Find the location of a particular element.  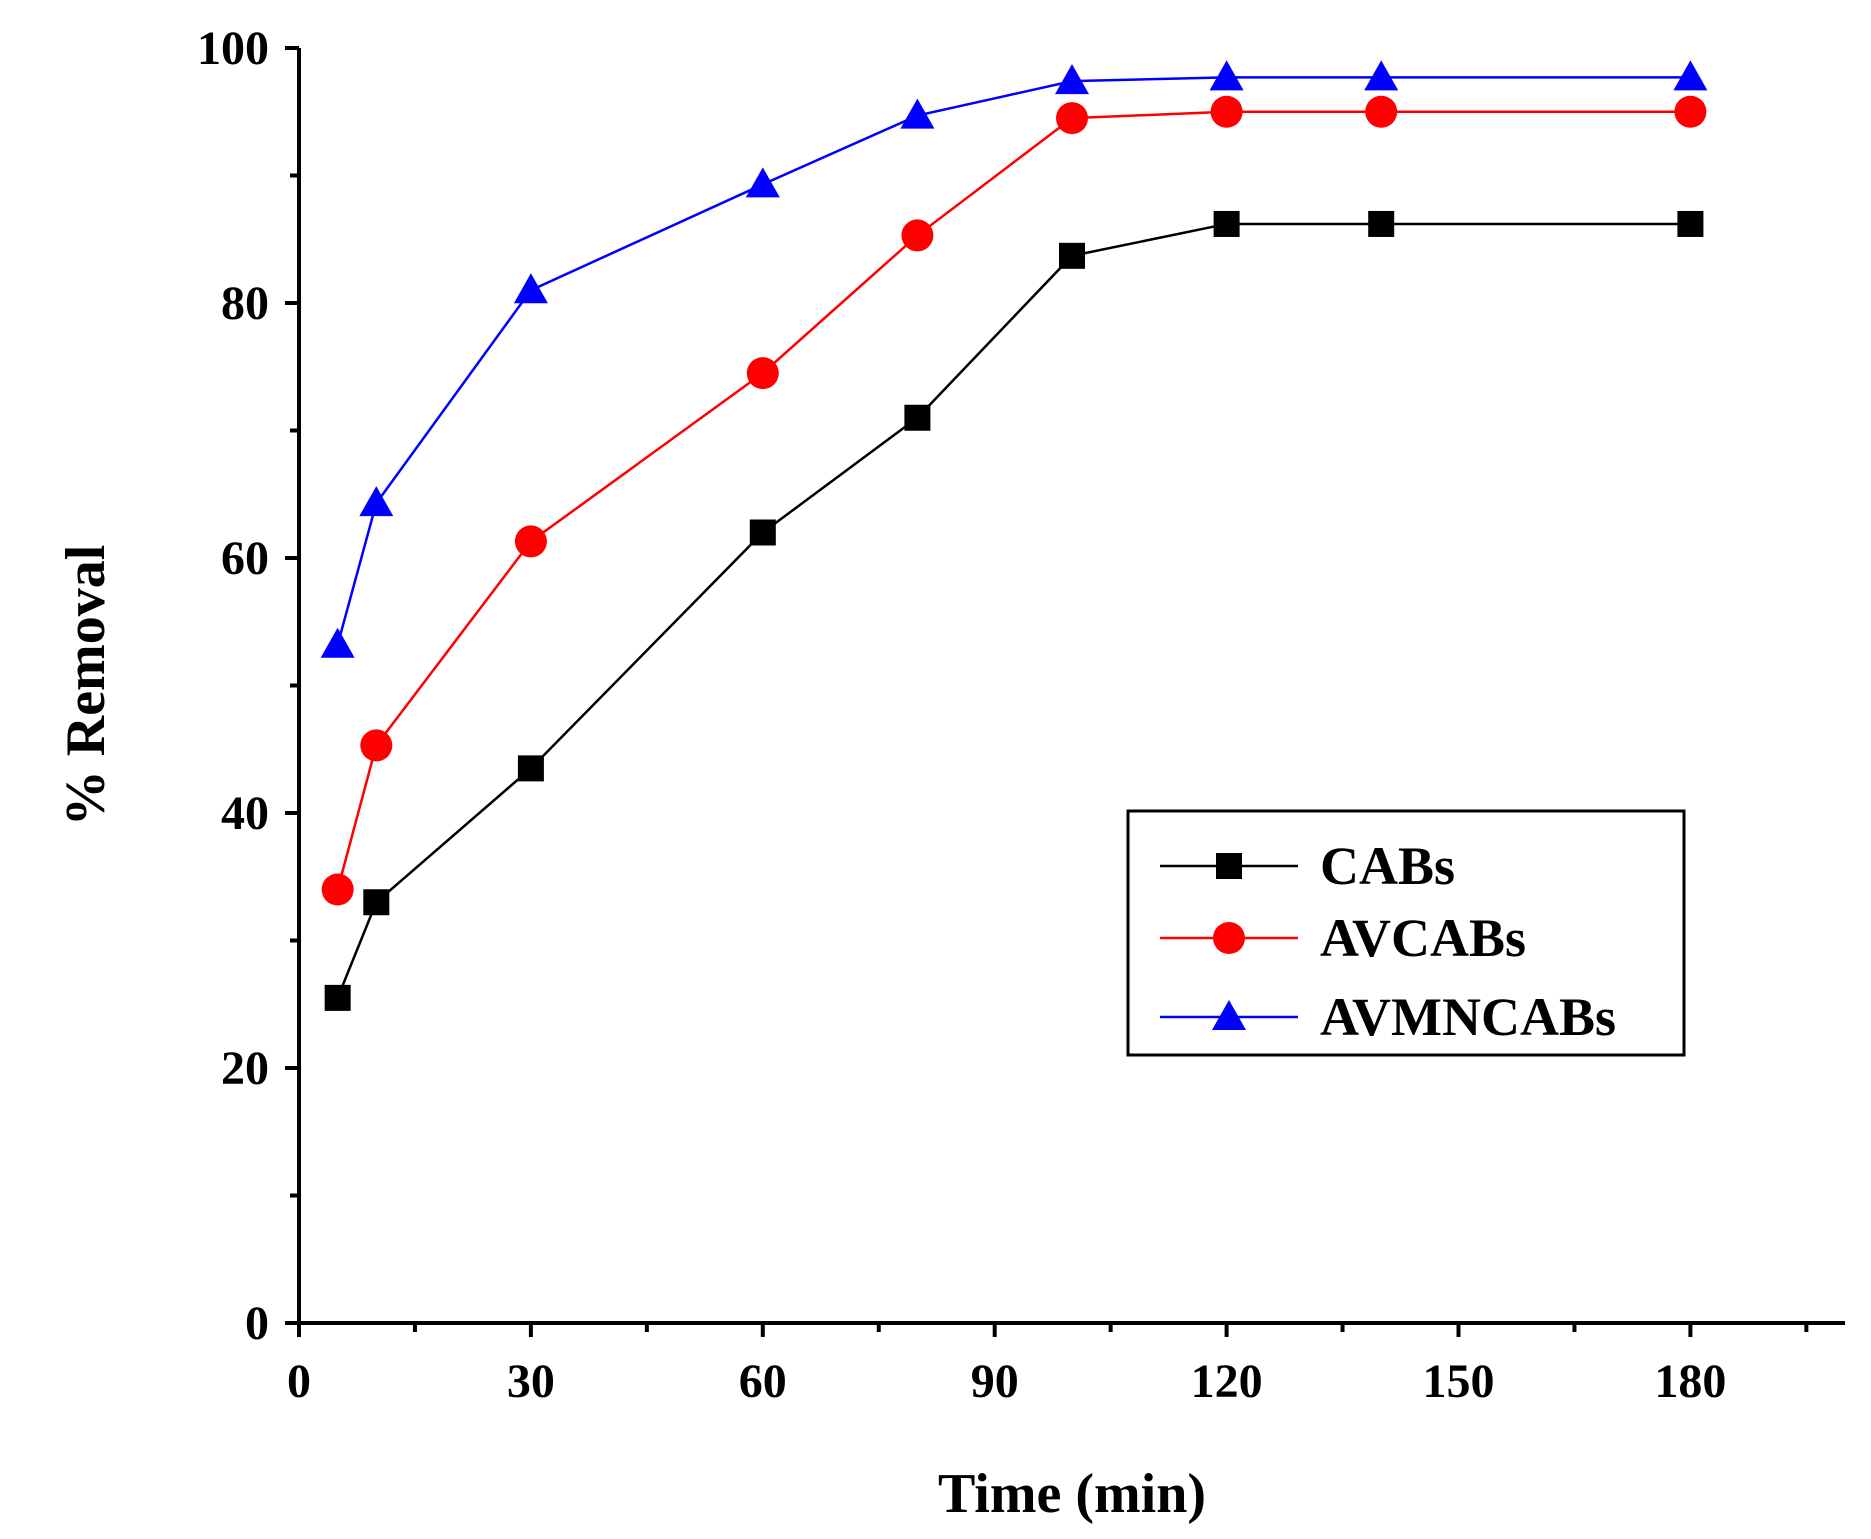

legend-item-avcabs: AVCABs is located at coordinates (1343, 938).